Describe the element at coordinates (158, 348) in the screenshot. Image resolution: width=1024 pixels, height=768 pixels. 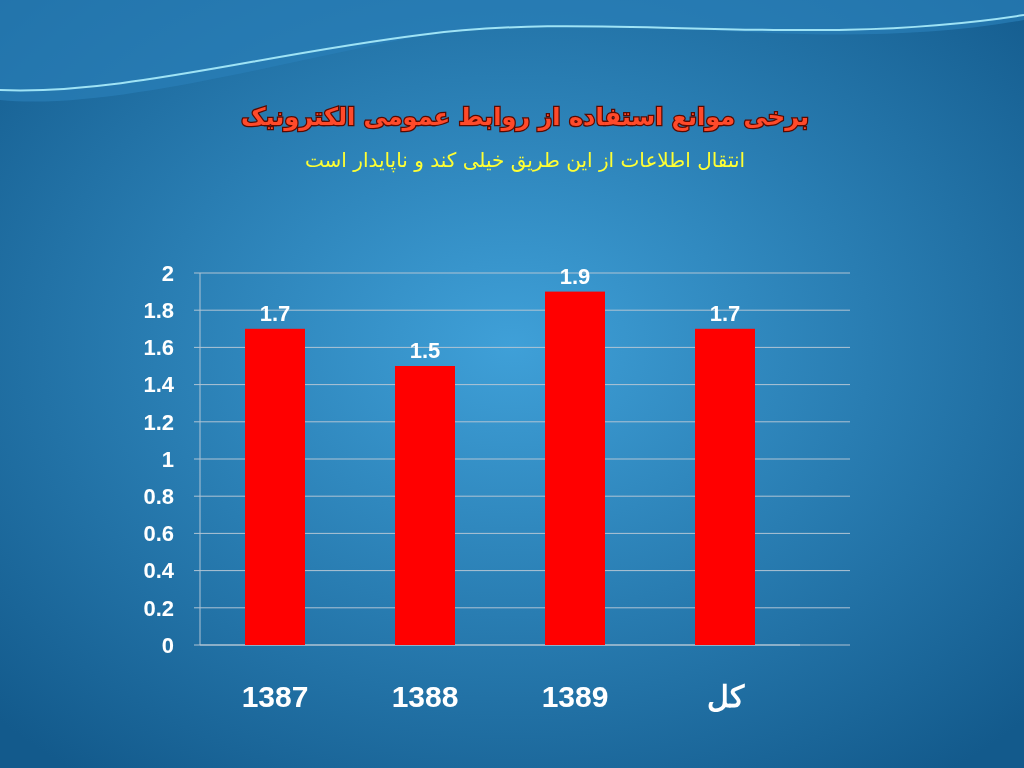
I see `y-tick-label: 1.6` at that location.